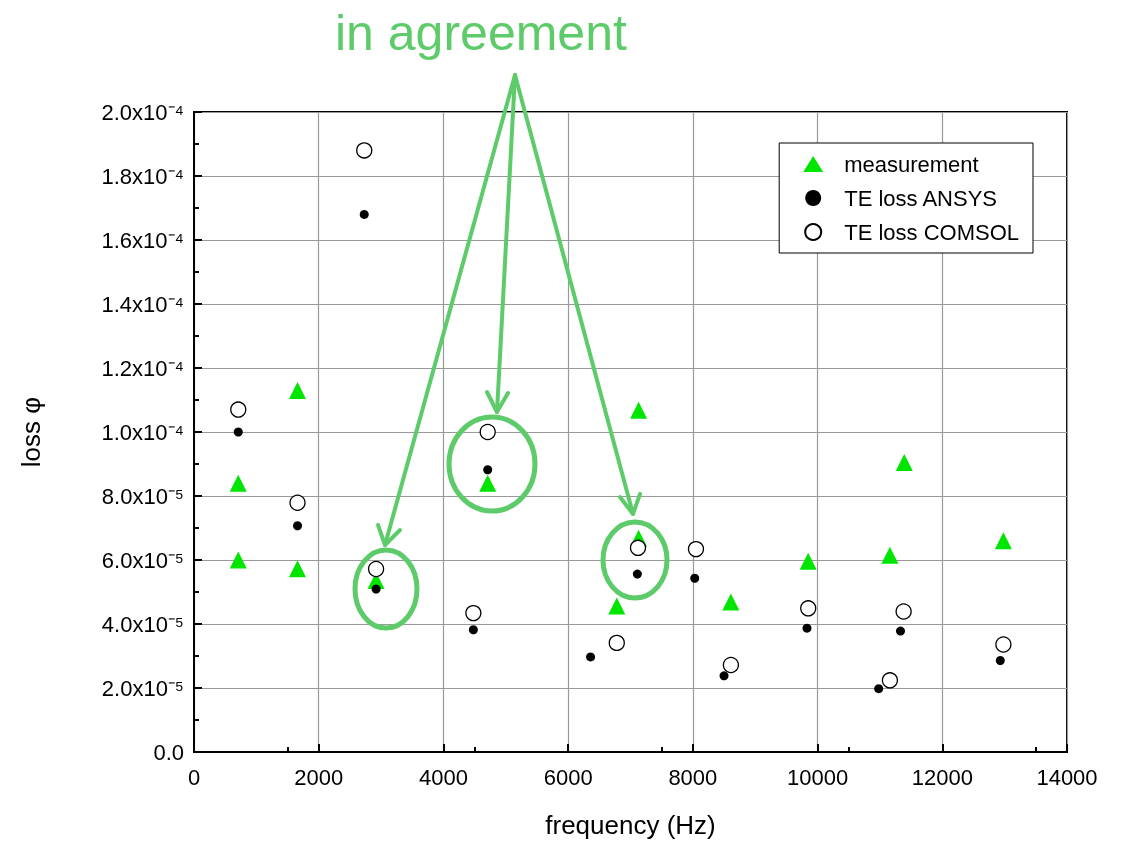 The height and width of the screenshot is (861, 1135). What do you see at coordinates (1067, 777) in the screenshot?
I see `x-tick-label: 14000` at bounding box center [1067, 777].